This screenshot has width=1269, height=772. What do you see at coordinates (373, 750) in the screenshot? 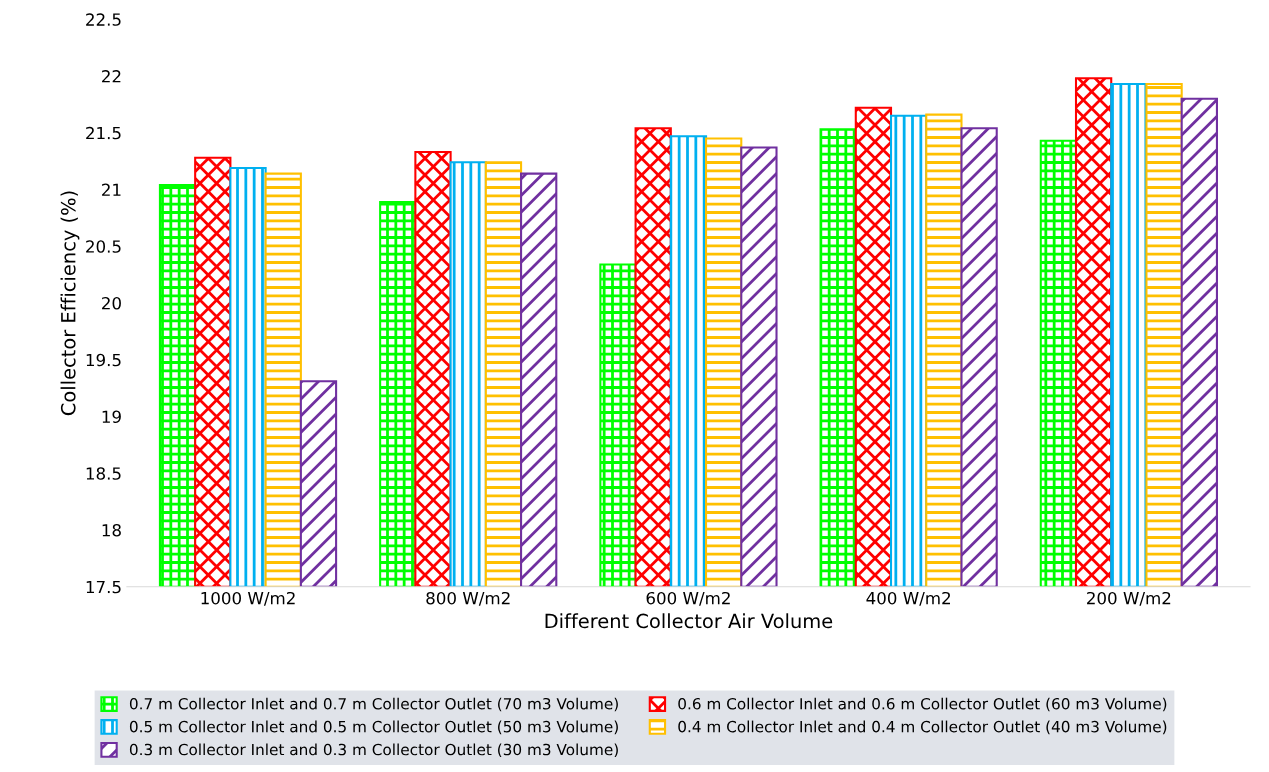
I see `legend-label: 0.3 m Collector Inlet and 0.3 m Collector Outlet (30 m3 Volume)` at bounding box center [373, 750].